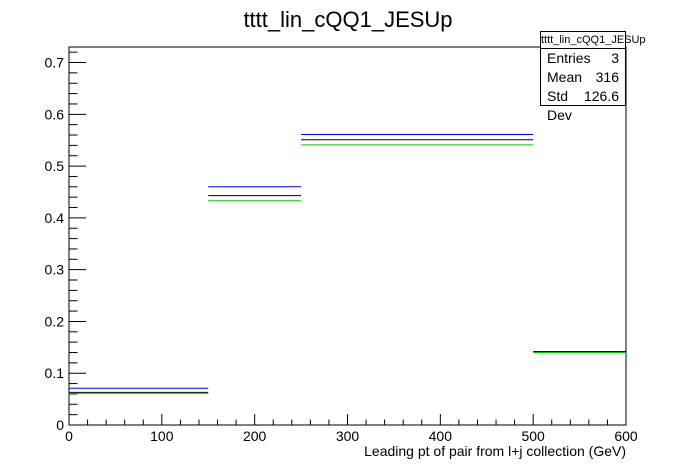  Describe the element at coordinates (626, 436) in the screenshot. I see `x-tick-label: 600` at that location.